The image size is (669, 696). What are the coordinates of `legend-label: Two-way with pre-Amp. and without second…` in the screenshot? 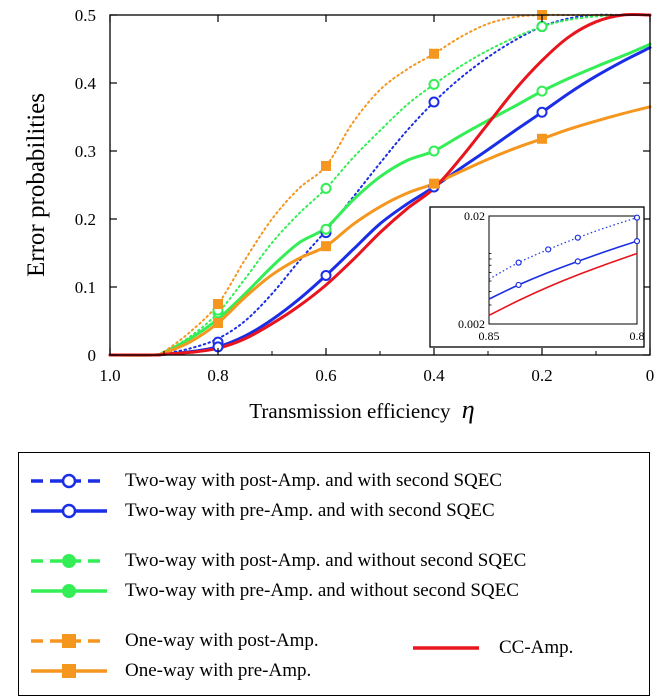 It's located at (322, 590).